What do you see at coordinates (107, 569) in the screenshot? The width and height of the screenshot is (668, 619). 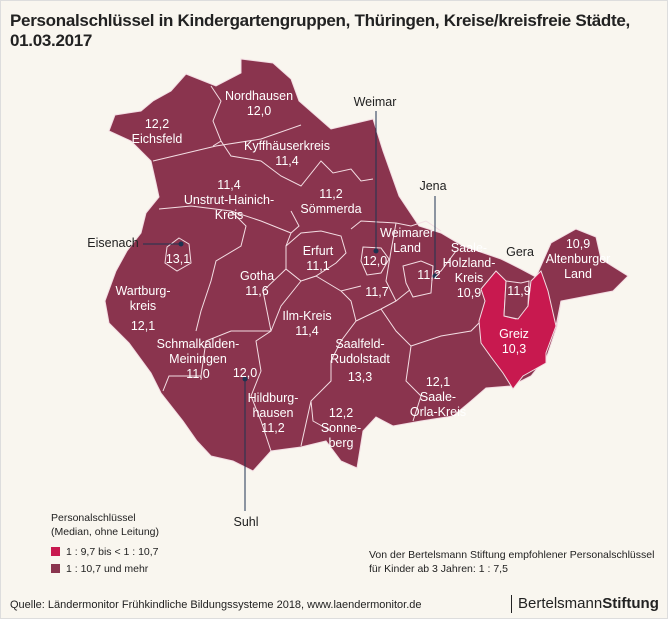 I see `legend-label-high: 1 : 10,7 und mehr` at bounding box center [107, 569].